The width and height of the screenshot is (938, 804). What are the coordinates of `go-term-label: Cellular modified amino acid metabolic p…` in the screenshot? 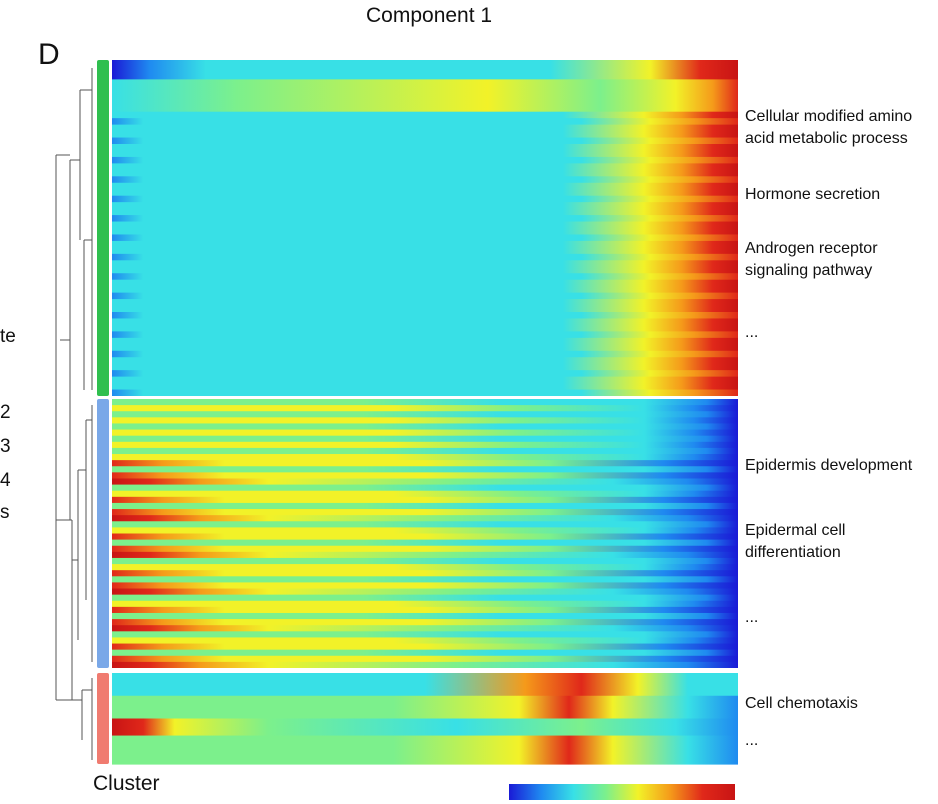 It's located at (829, 127).